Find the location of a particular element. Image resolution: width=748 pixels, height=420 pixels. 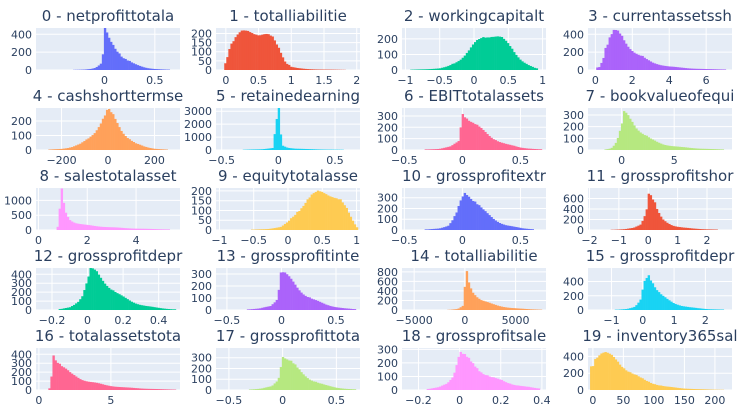

histogram-bars is located at coordinates (304, 210).